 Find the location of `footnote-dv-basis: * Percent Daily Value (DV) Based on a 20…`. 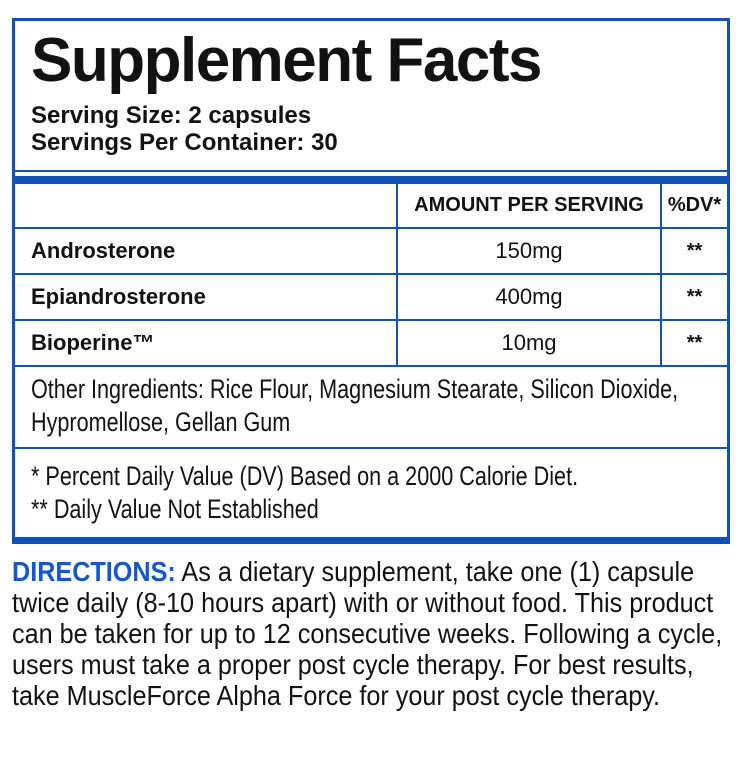

footnote-dv-basis: * Percent Daily Value (DV) Based on a 20… is located at coordinates (305, 476).